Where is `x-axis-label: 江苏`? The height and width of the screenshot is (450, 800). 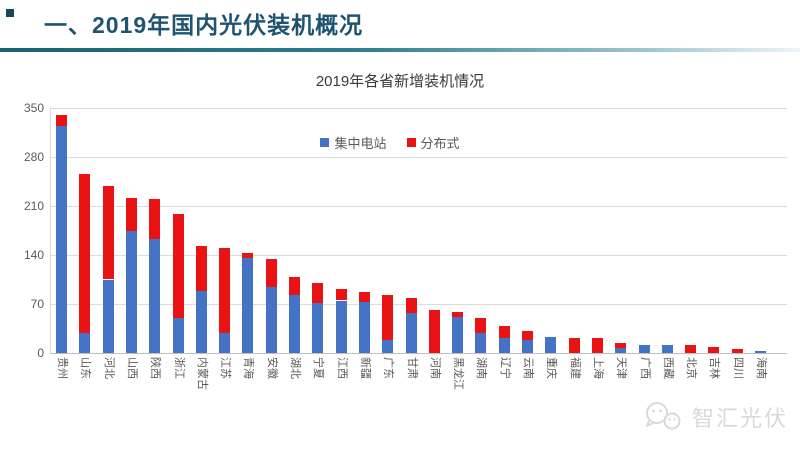
x-axis-label: 江苏 is located at coordinates (225, 368).